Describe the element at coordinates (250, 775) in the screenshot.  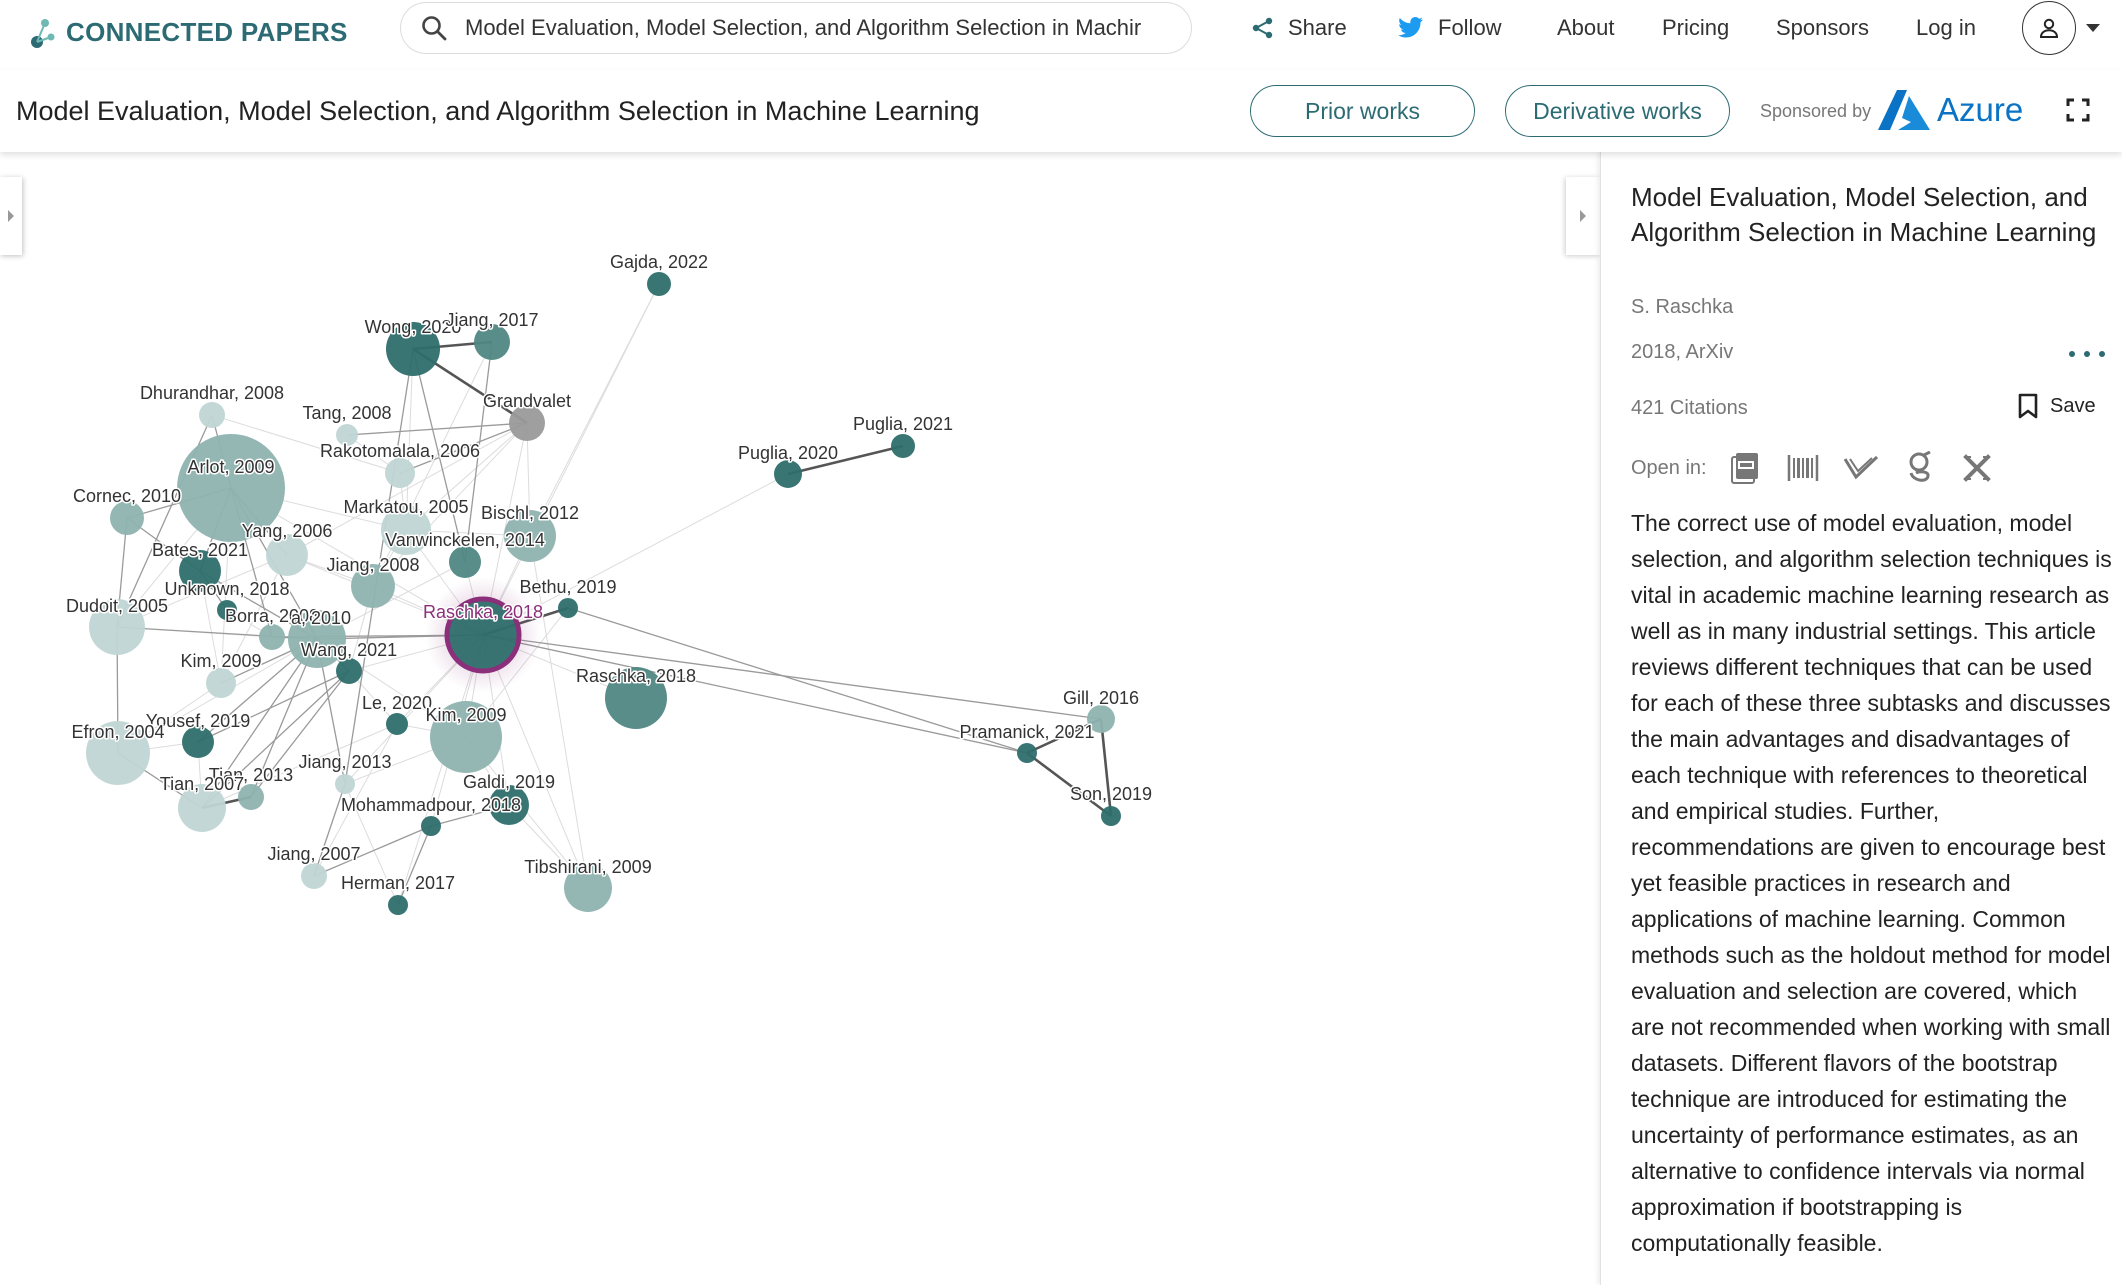
I see `paper-node-label: Tian, 2013` at that location.